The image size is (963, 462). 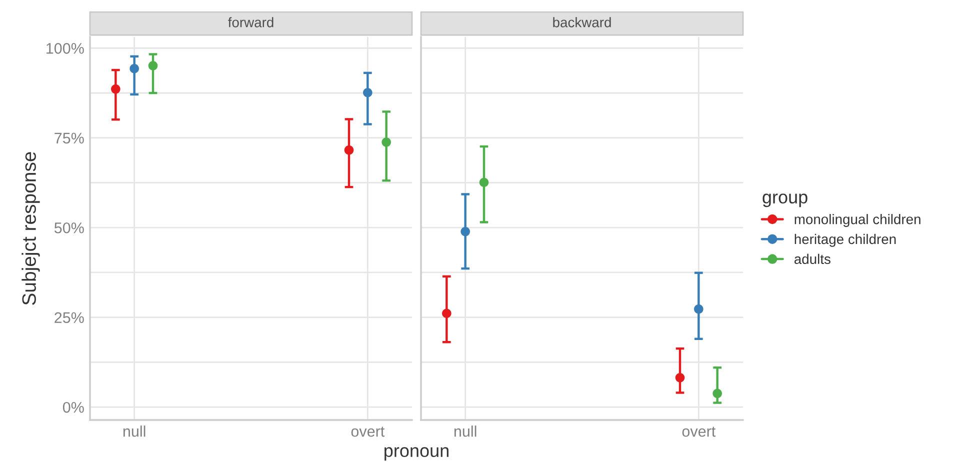 I want to click on y-tick-label: 75%, so click(x=69, y=138).